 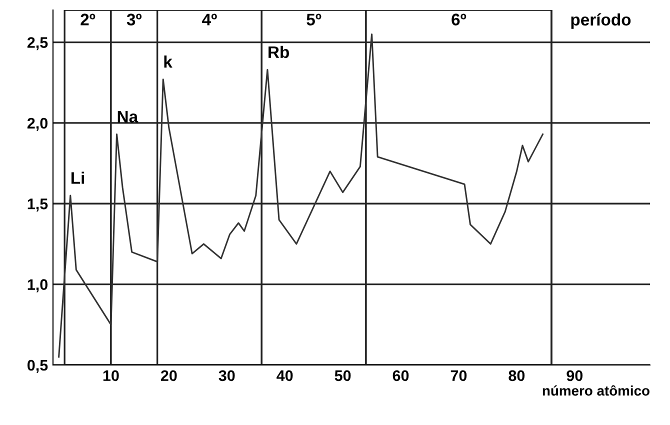 What do you see at coordinates (400, 376) in the screenshot?
I see `x-tick-label: 60` at bounding box center [400, 376].